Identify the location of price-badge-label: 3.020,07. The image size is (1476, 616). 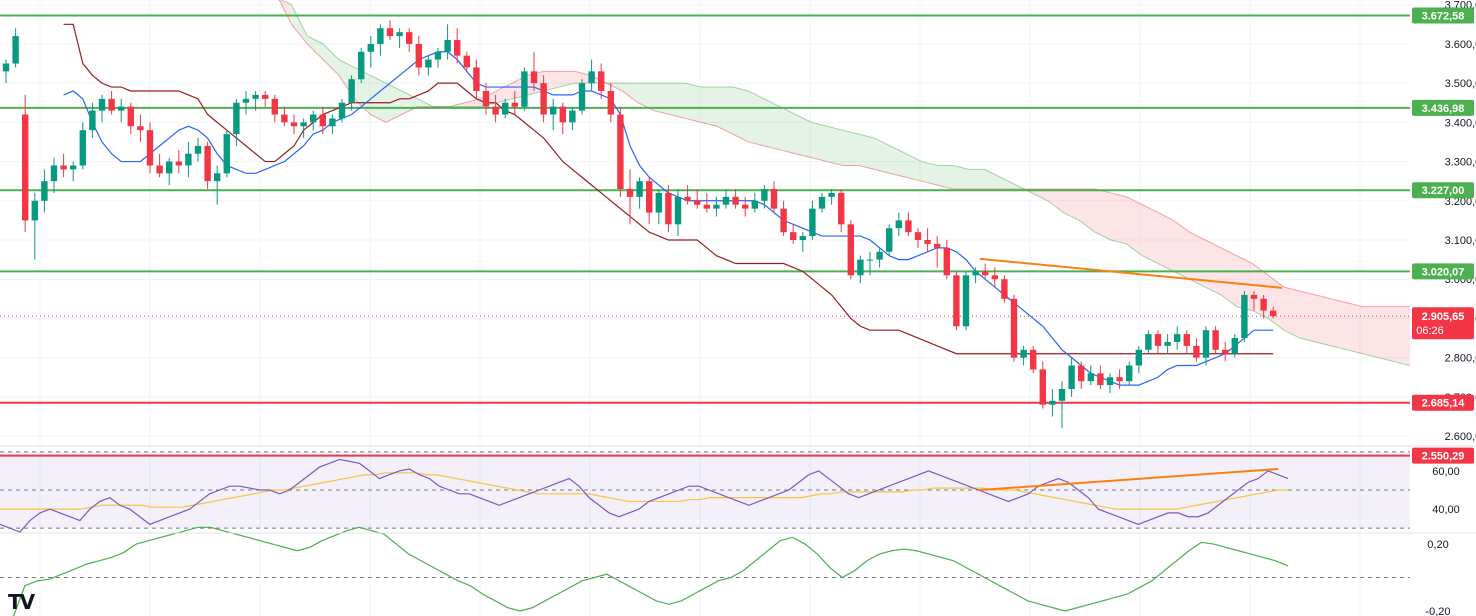
(1443, 272).